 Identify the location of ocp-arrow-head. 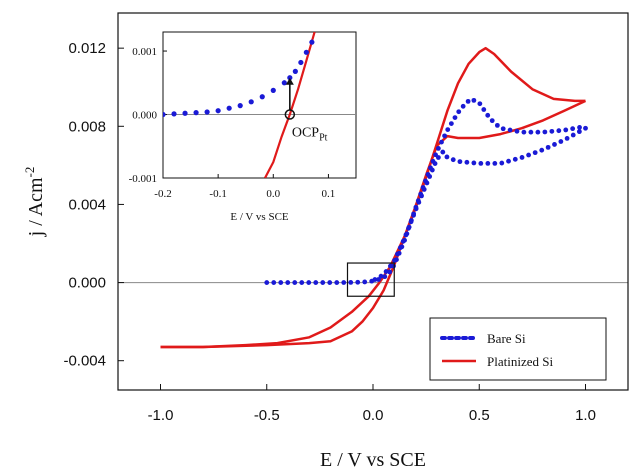
(289, 81).